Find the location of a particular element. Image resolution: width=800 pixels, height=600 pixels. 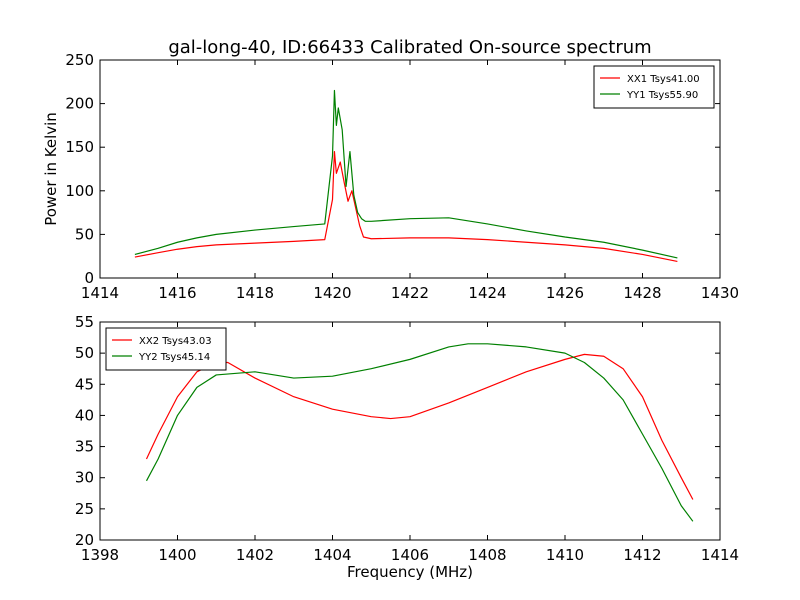

x-axis-label-1: Frequency (MHz) is located at coordinates (410, 572).